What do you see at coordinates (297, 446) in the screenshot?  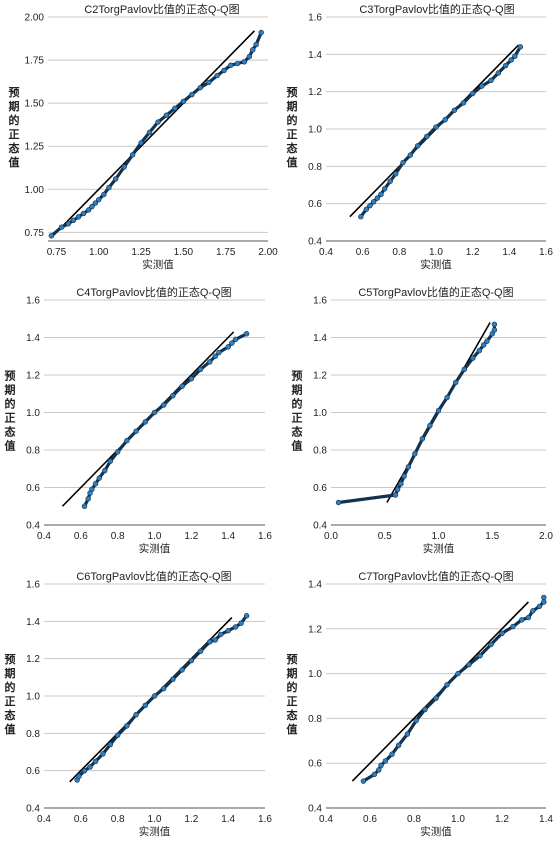 I see `y-axis-label-char: 值` at bounding box center [297, 446].